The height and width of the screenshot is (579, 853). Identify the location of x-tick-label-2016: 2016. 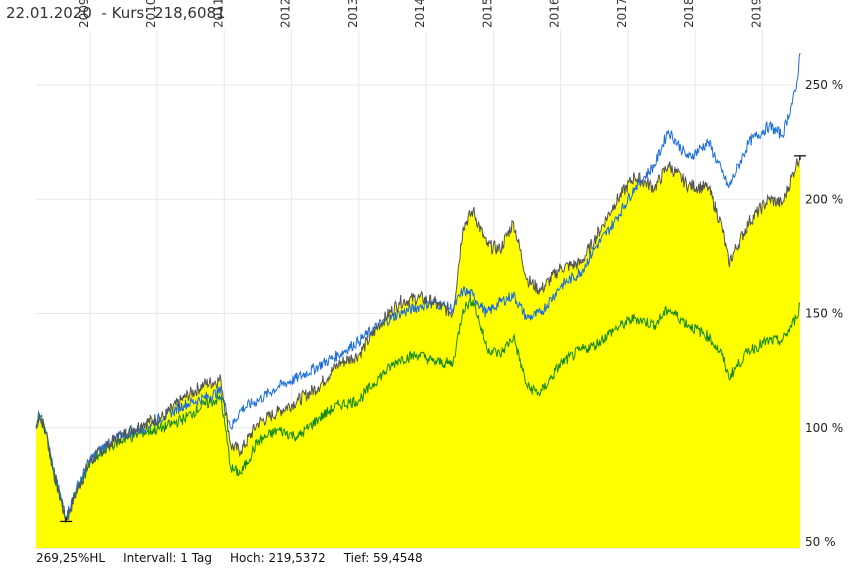
(555, 14).